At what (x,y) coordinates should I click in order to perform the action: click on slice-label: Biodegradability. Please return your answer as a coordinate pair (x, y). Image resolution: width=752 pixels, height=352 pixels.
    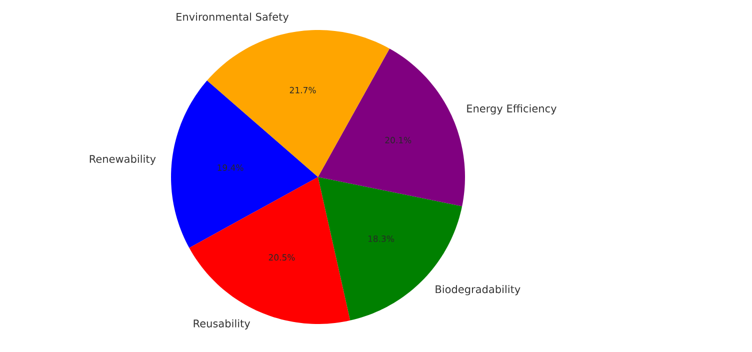
    Looking at the image, I should click on (478, 290).